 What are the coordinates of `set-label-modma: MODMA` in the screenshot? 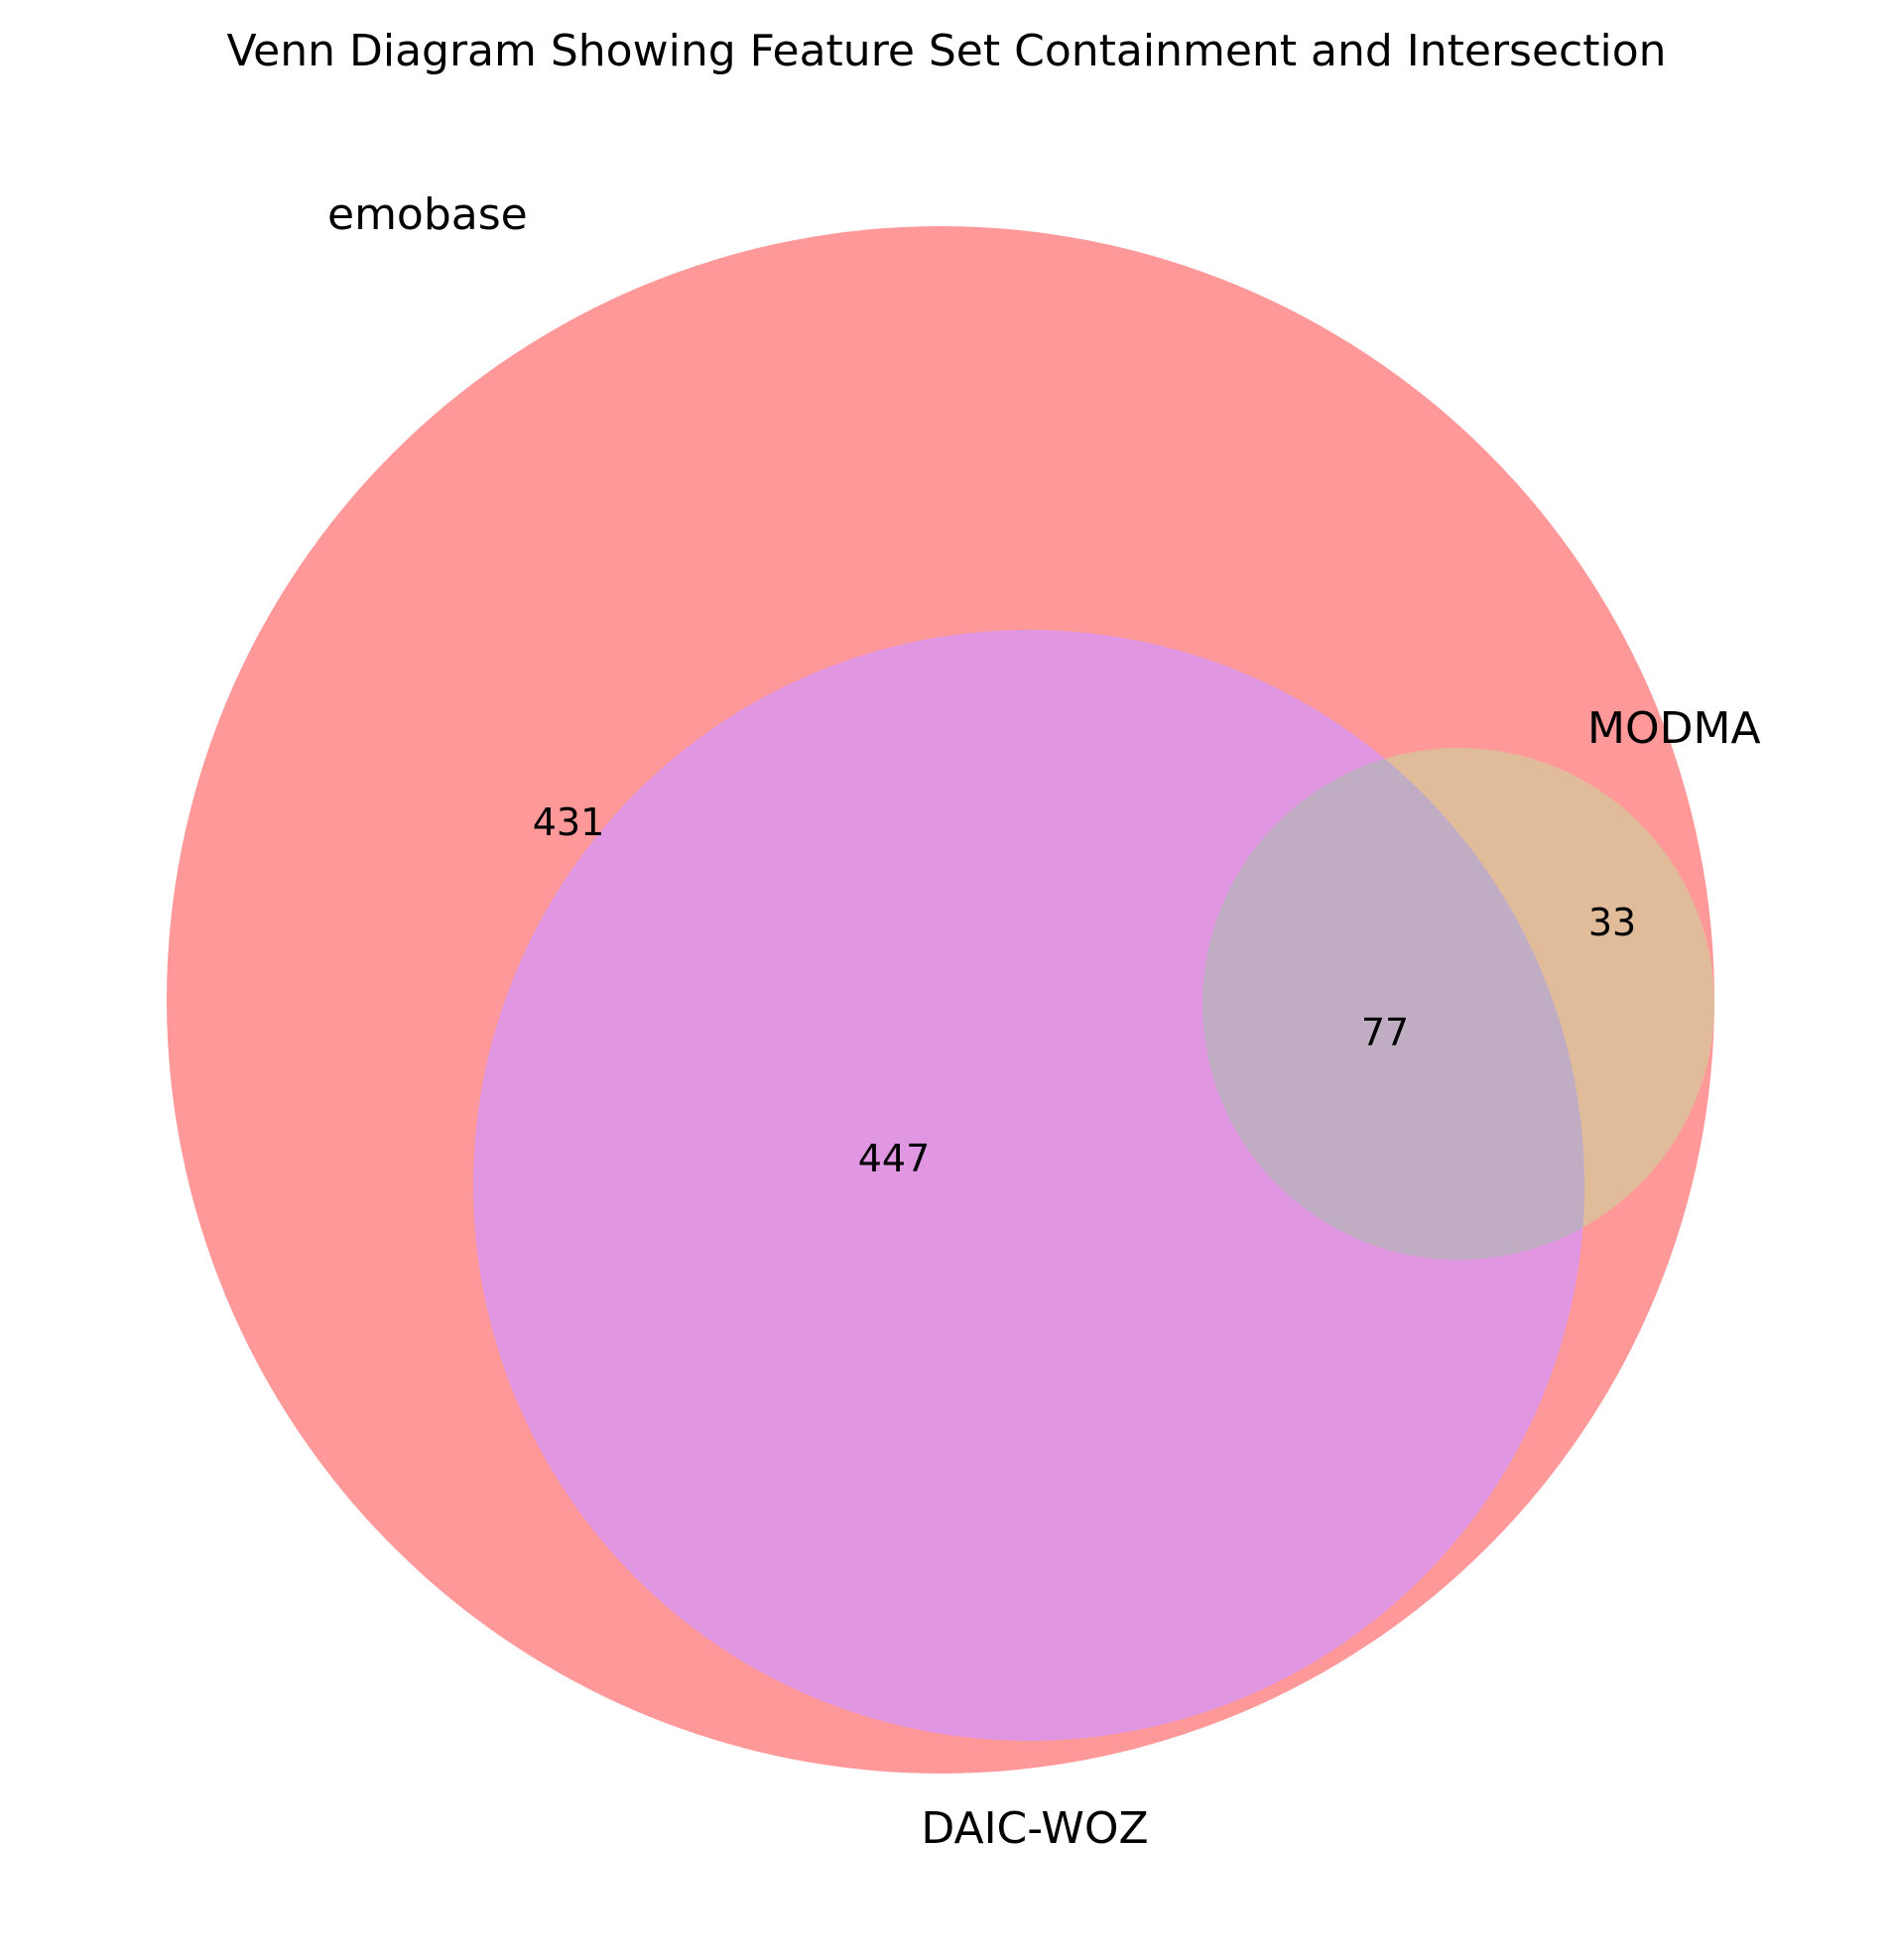 It's located at (1674, 729).